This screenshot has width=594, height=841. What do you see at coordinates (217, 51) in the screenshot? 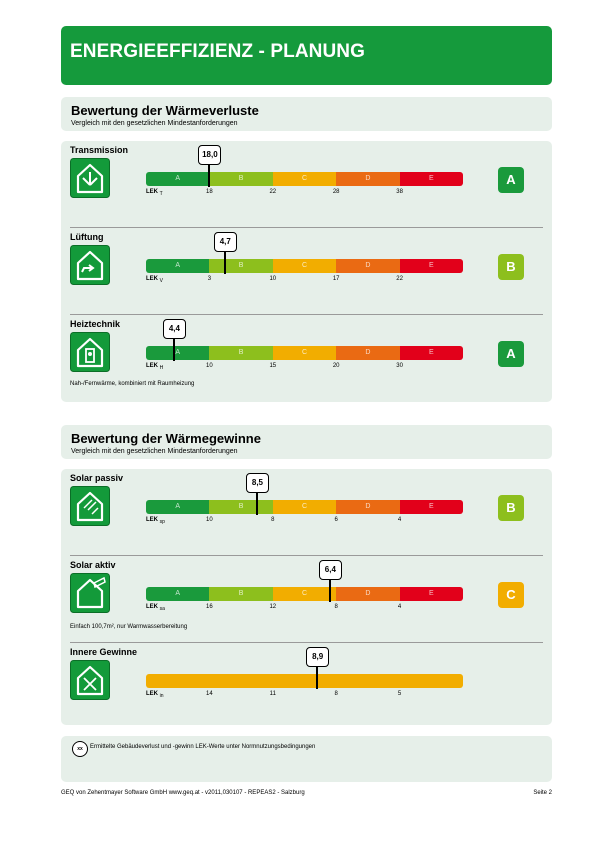
I see `page-title: ENERGIEEFFIZIENZ - PLANUNG` at bounding box center [217, 51].